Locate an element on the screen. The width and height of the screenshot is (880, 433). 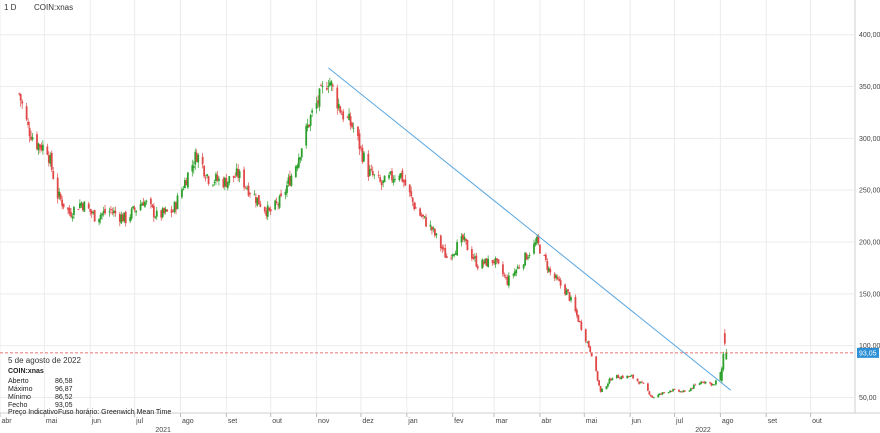
x-tick-label: ago is located at coordinates (188, 421).